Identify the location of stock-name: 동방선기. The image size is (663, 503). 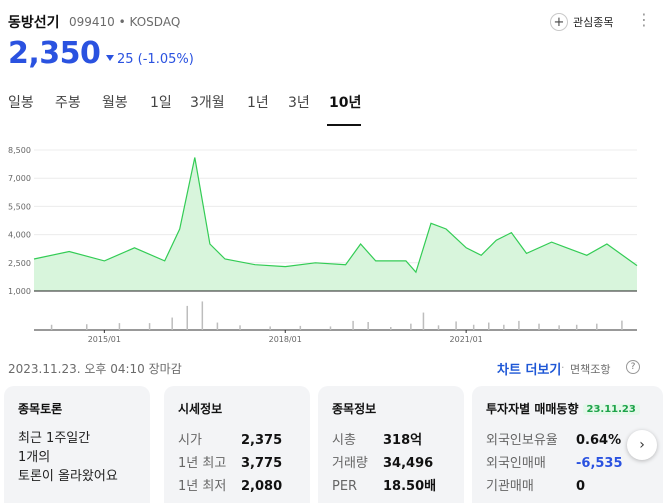
(34, 23).